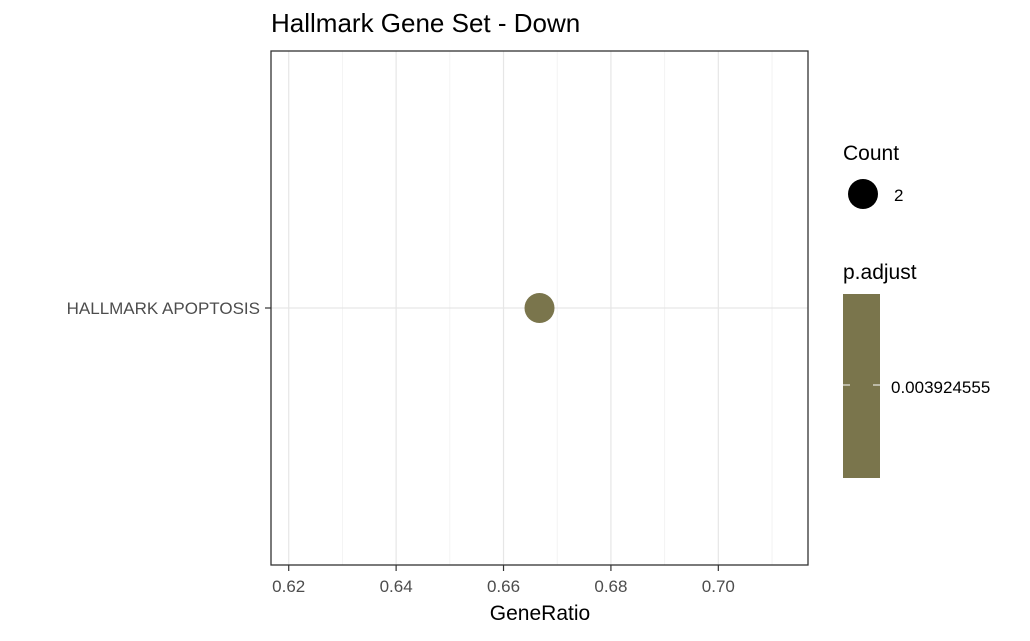 This screenshot has width=1030, height=641. What do you see at coordinates (718, 586) in the screenshot?
I see `x-tick-label: 0.70` at bounding box center [718, 586].